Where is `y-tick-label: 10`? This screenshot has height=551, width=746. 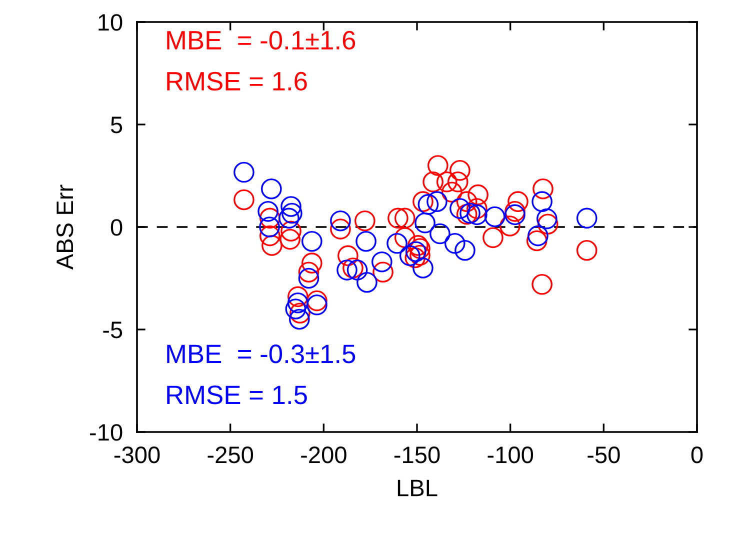 y-tick-label: 10 is located at coordinates (110, 22).